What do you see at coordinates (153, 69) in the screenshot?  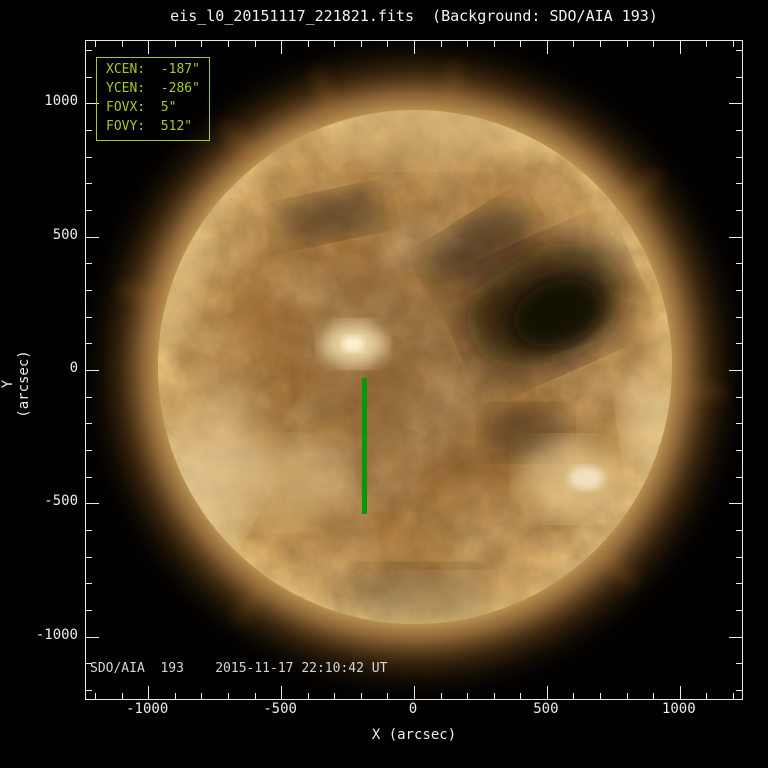 I see `fov-xcen: XCEN: -187"` at bounding box center [153, 69].